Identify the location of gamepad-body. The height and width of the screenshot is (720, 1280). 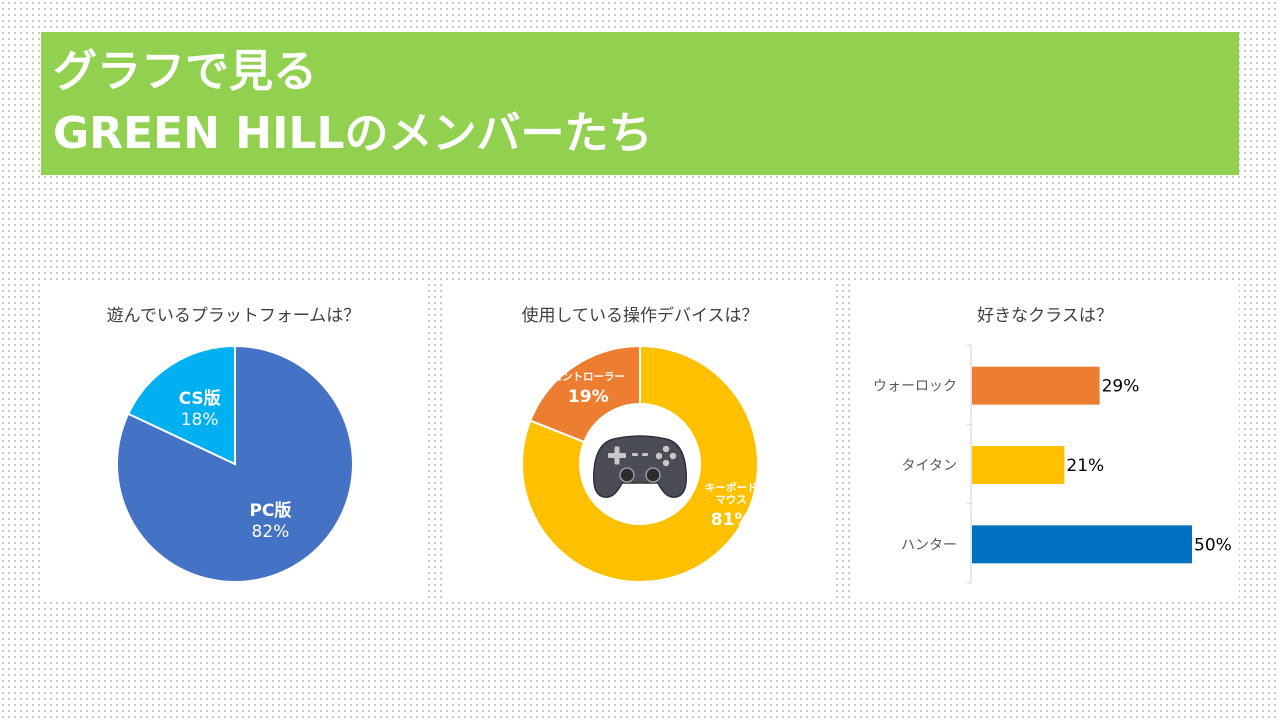
(640, 466).